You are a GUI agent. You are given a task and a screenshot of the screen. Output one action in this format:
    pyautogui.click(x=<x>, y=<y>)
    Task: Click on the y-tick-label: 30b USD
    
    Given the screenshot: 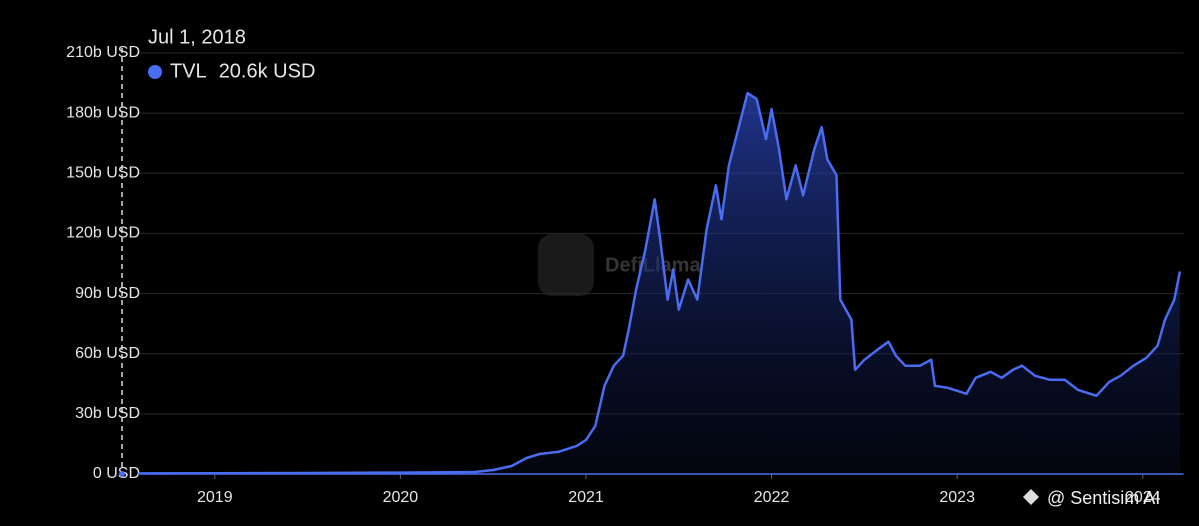 What is the action you would take?
    pyautogui.click(x=107, y=413)
    